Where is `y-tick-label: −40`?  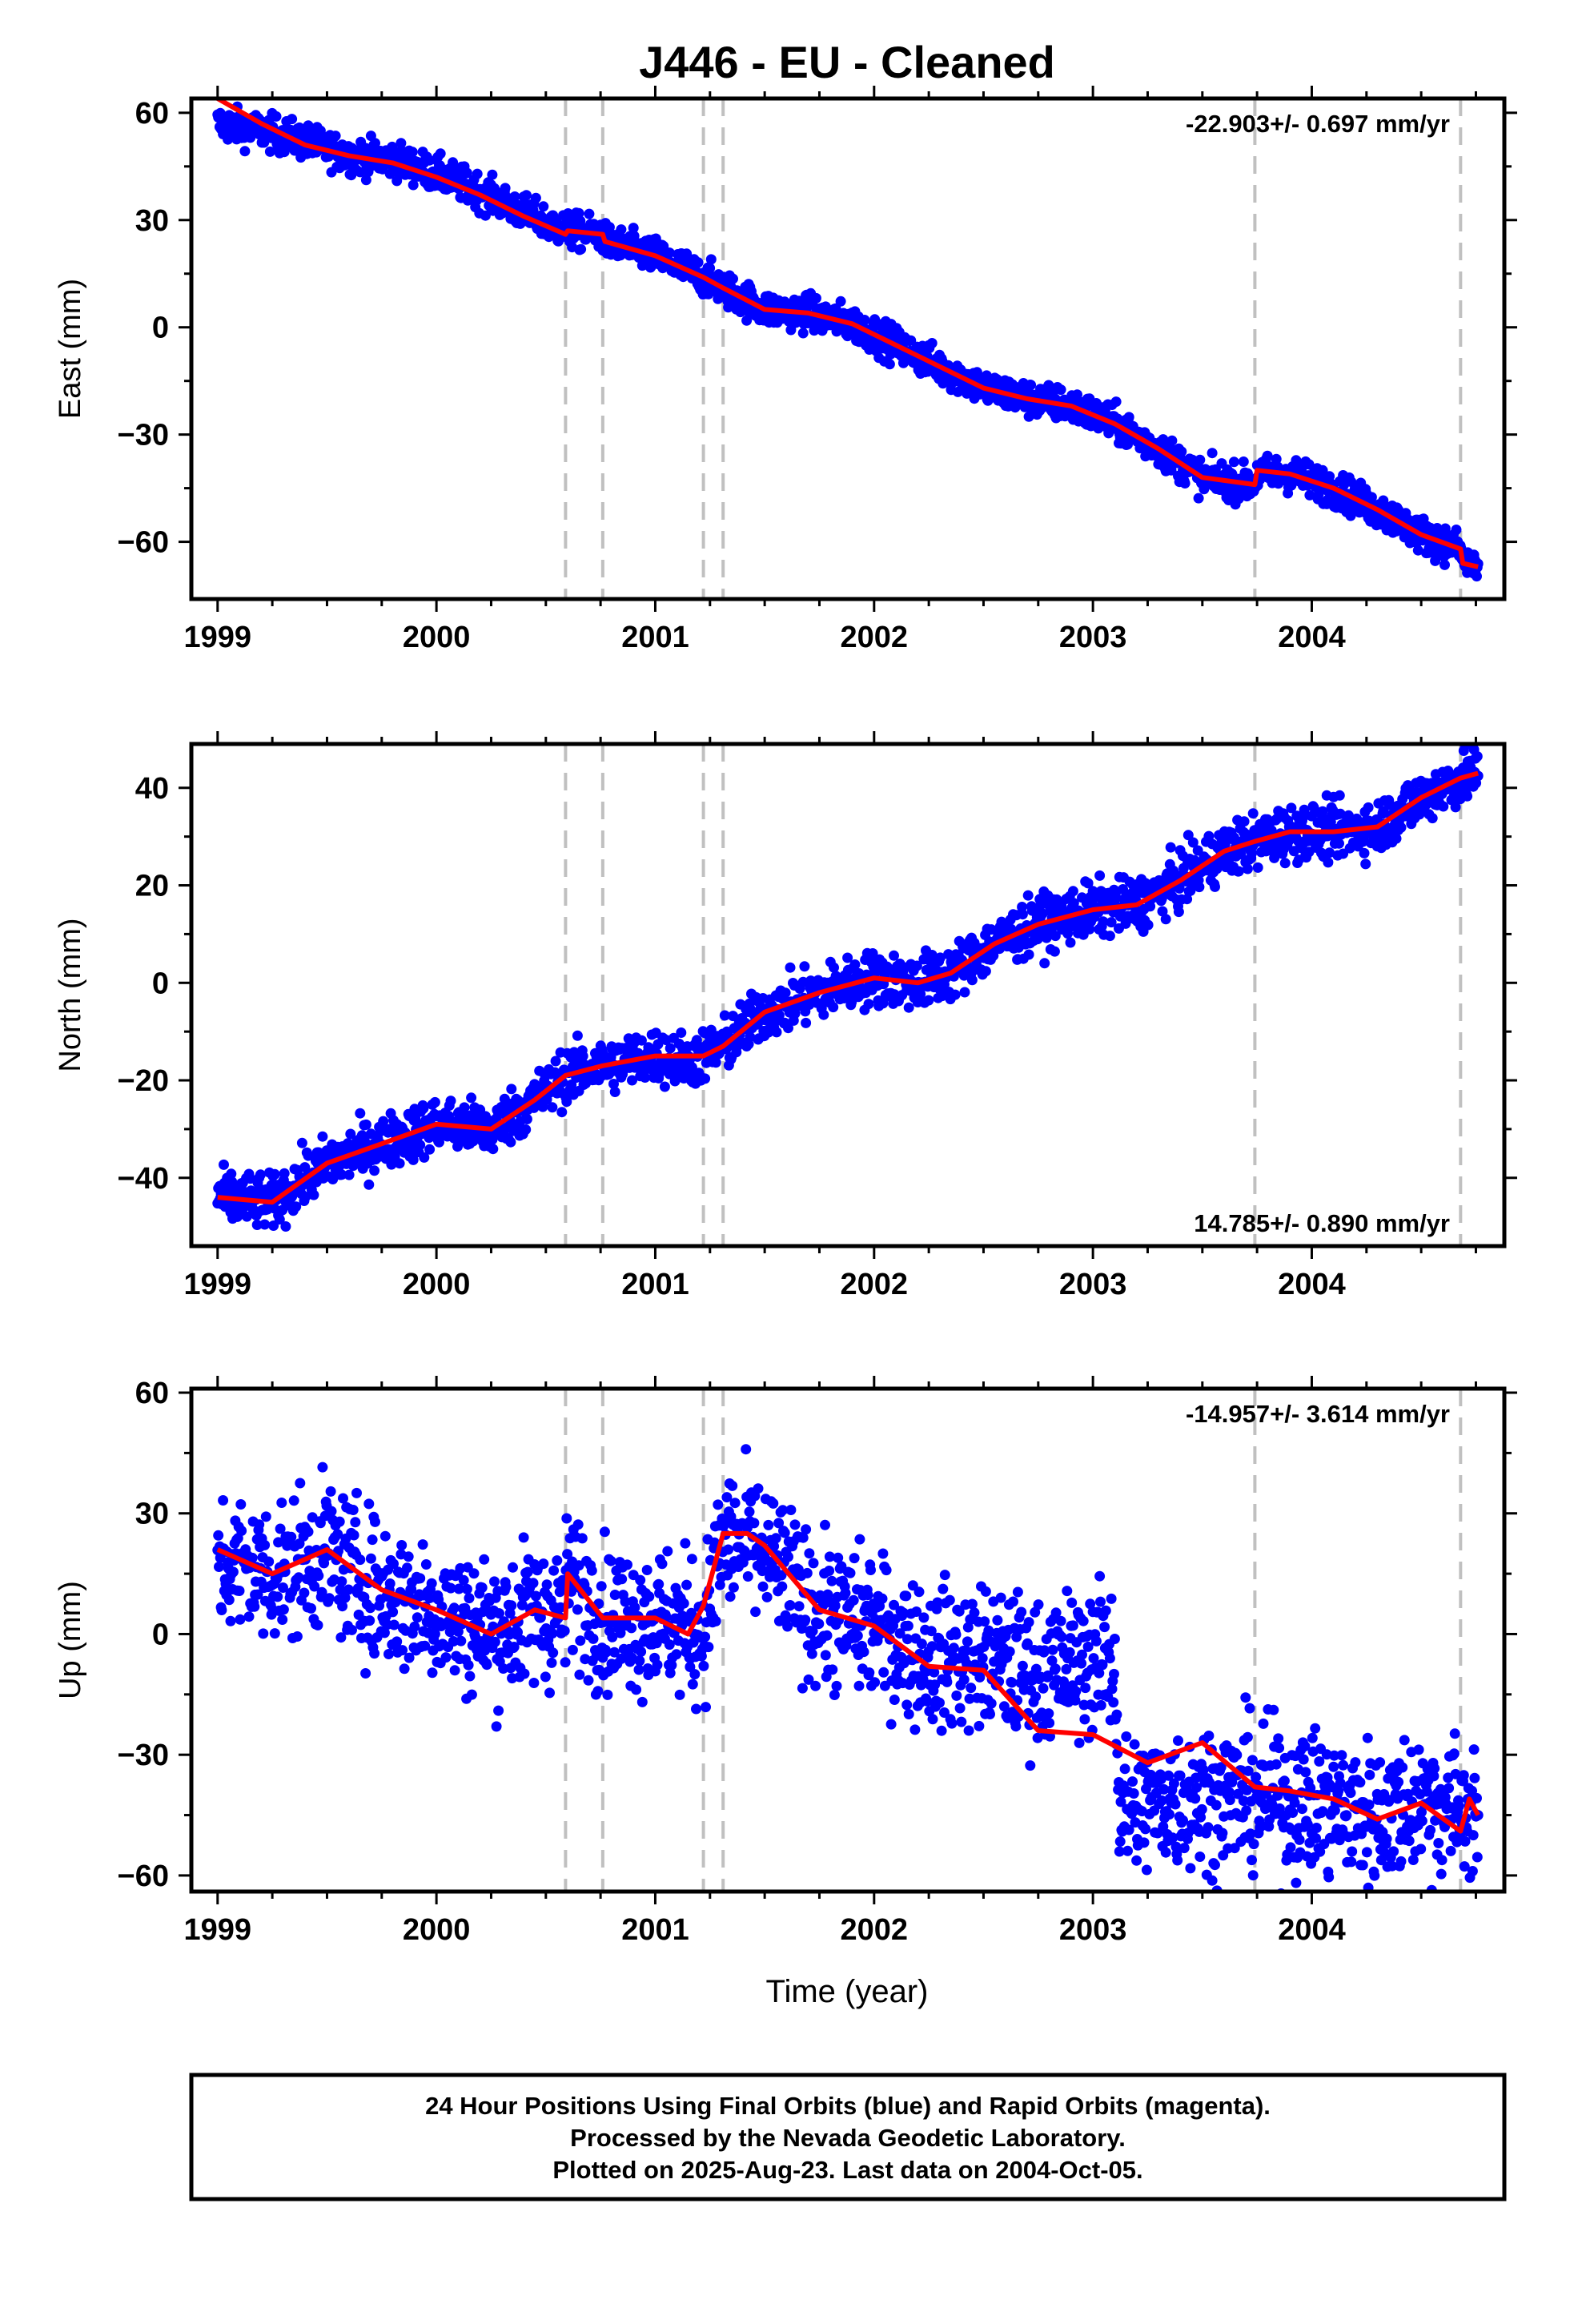
y-tick-label: −40 is located at coordinates (144, 1179).